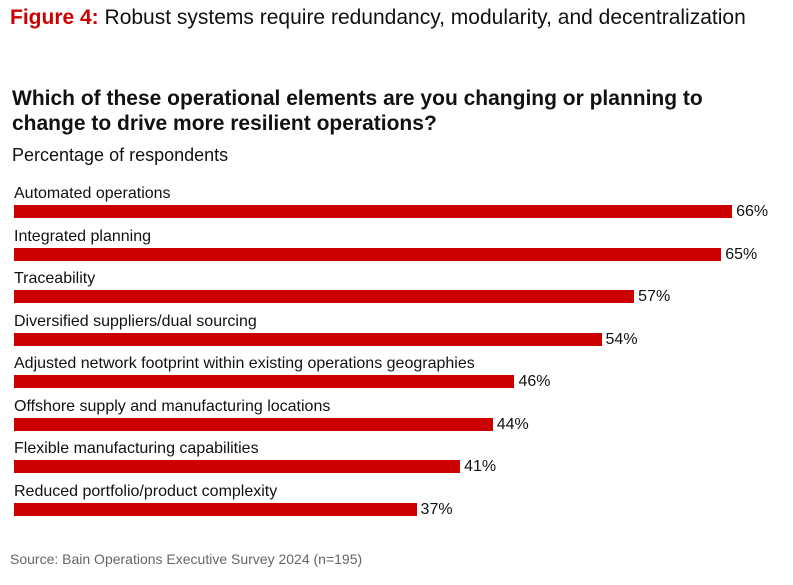  Describe the element at coordinates (621, 339) in the screenshot. I see `value-label: 54%` at that location.